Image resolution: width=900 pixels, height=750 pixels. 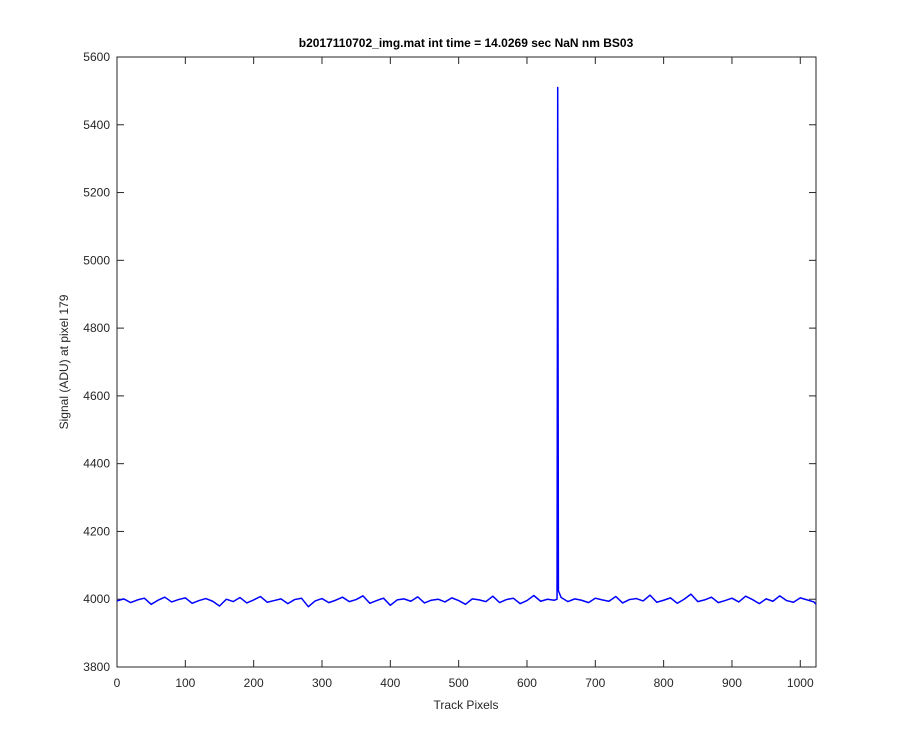 What do you see at coordinates (322, 683) in the screenshot?
I see `x-tick-label: 300` at bounding box center [322, 683].